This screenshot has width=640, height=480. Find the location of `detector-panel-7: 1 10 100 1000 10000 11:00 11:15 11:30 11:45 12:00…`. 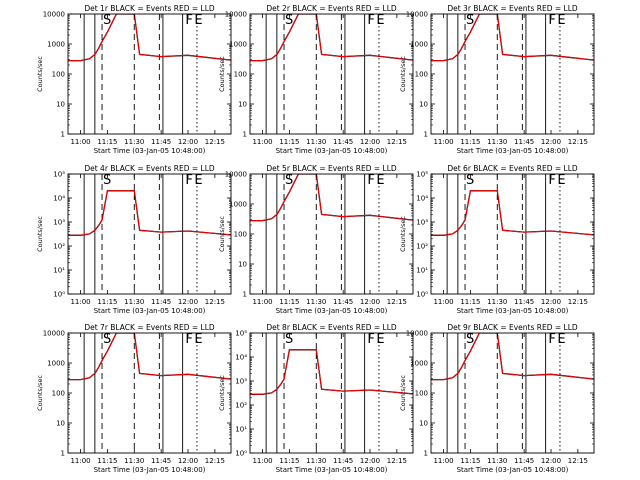

detector-panel-7: 1 10 100 1000 10000 11:00 11:15 11:30 11:45 12:00… is located at coordinates (134, 398).